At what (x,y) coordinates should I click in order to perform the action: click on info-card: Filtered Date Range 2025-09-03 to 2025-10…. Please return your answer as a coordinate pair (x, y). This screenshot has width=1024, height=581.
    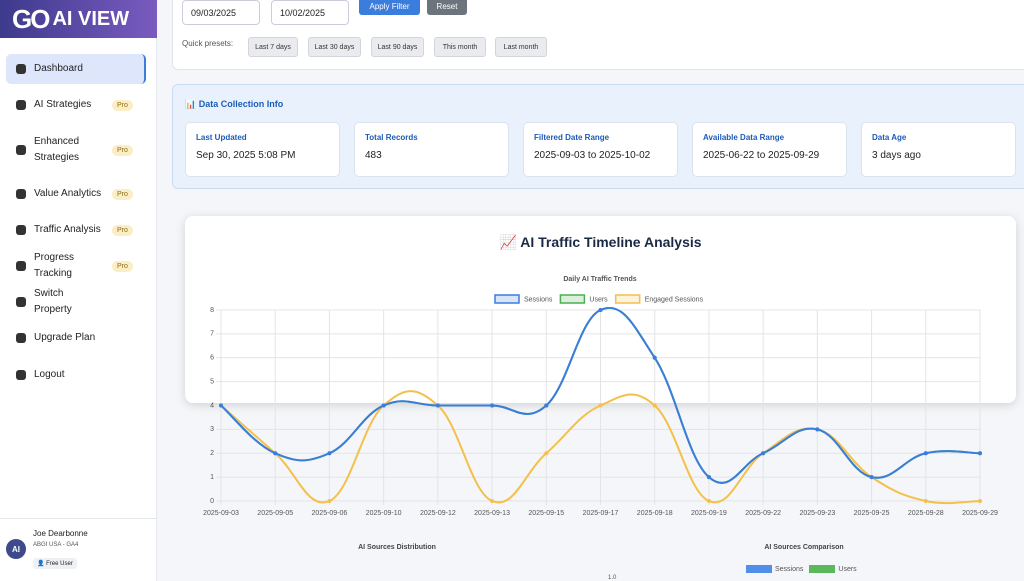
    Looking at the image, I should click on (600, 149).